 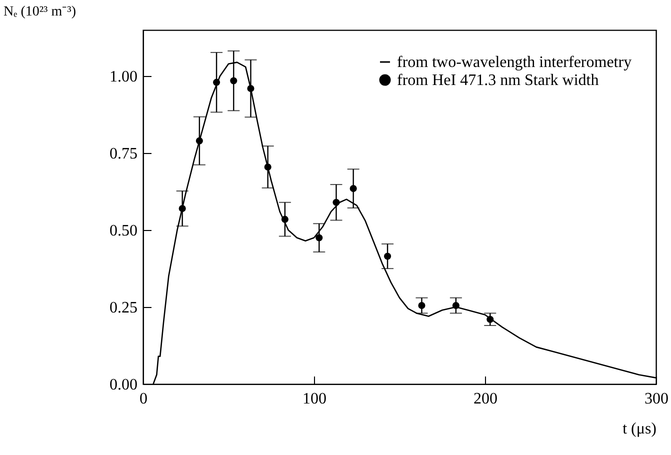 What do you see at coordinates (124, 77) in the screenshot?
I see `y-tick-label: 1.00` at bounding box center [124, 77].